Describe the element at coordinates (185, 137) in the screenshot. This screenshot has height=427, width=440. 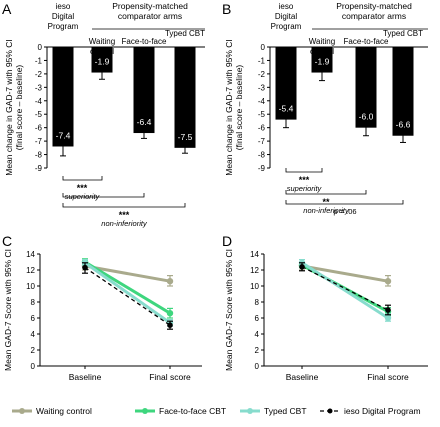
I see `data-label: -7.5` at that location.